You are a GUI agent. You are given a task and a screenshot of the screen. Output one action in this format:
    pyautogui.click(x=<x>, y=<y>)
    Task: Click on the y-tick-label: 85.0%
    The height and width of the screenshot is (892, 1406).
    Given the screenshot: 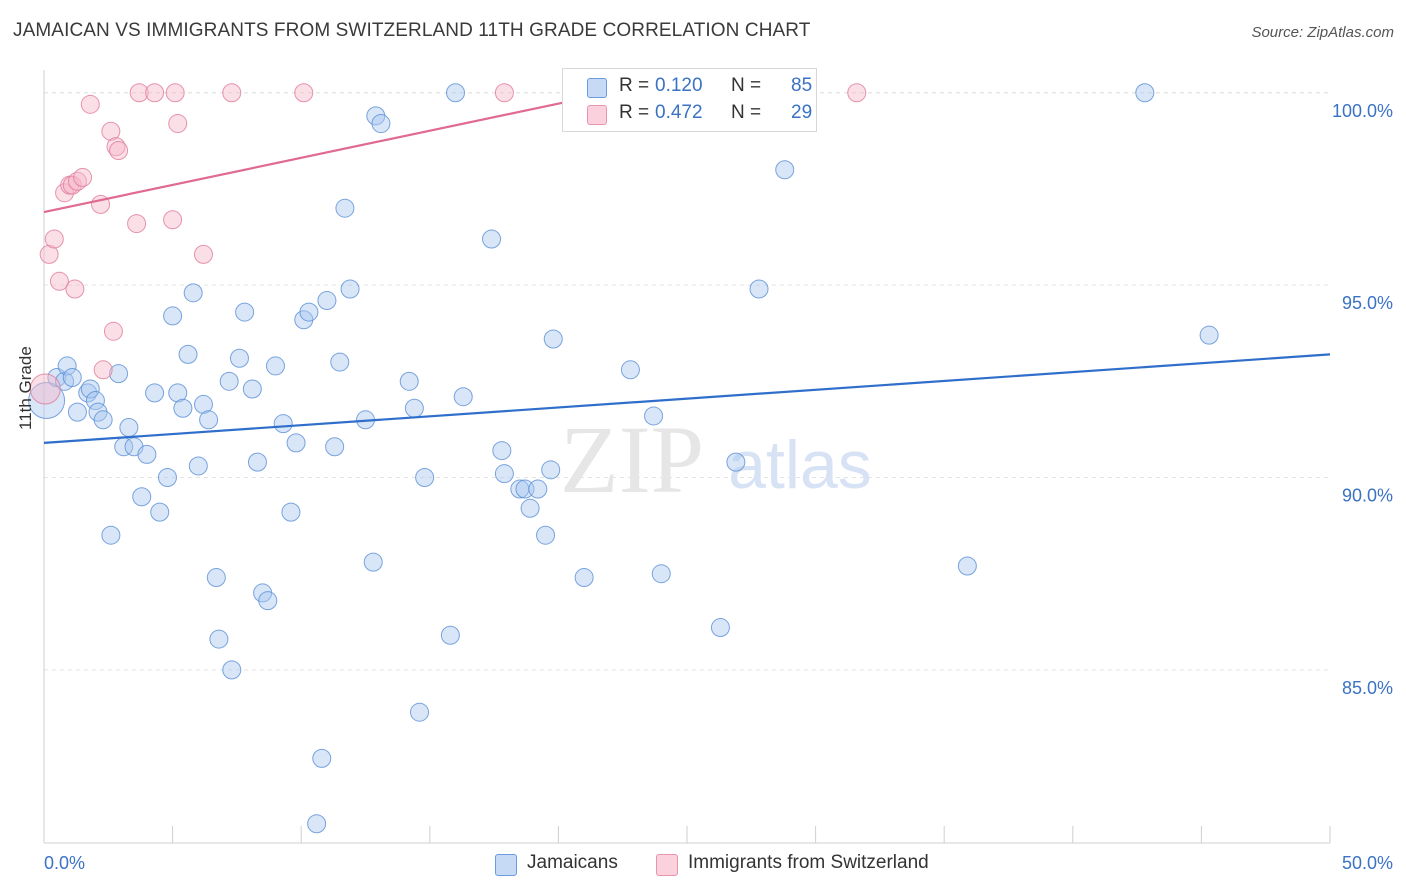 What is the action you would take?
    pyautogui.click(x=1367, y=688)
    